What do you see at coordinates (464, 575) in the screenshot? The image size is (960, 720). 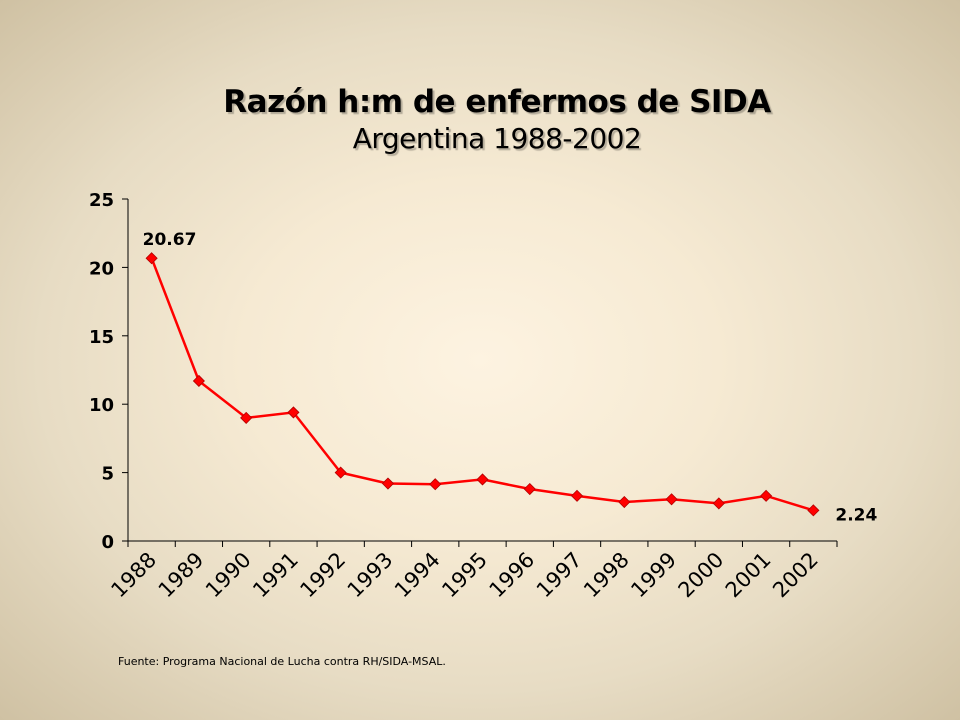 I see `x-tick-label: 1995` at bounding box center [464, 575].